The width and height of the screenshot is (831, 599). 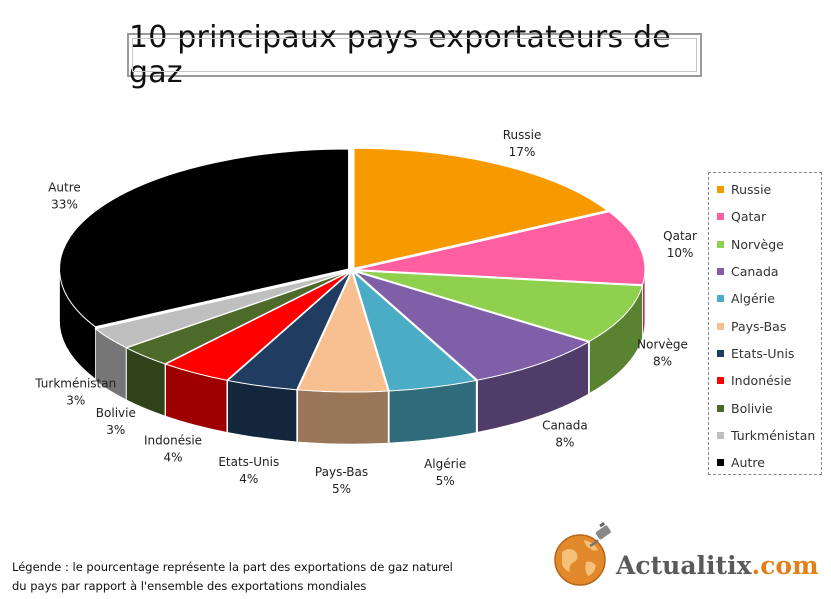 I want to click on pie-label-name: Algérie, so click(x=445, y=464).